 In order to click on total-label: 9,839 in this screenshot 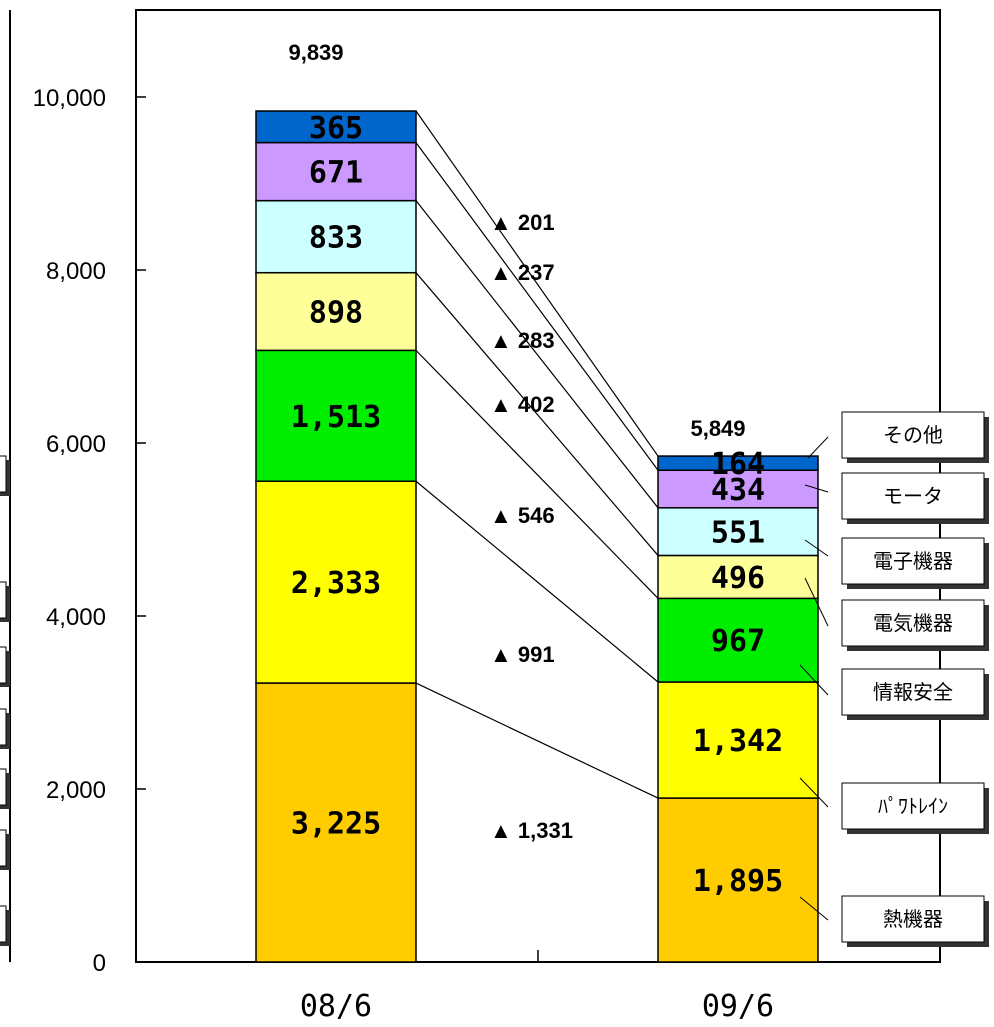, I will do `click(315, 52)`.